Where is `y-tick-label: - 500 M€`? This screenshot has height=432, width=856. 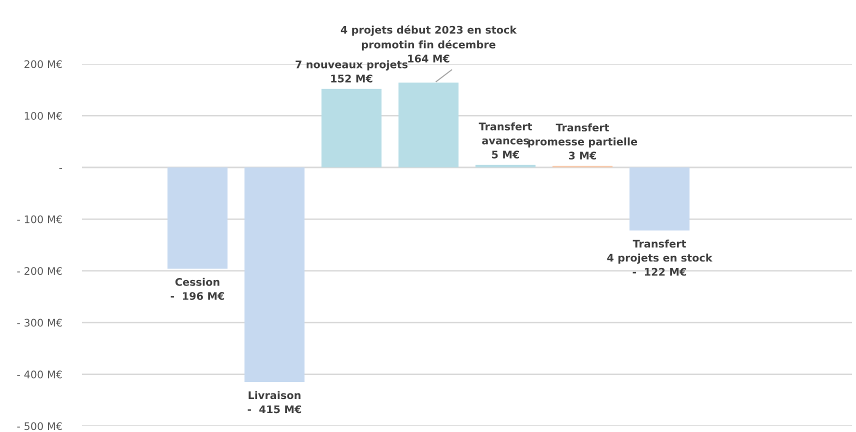 y-tick-label: - 500 M€ is located at coordinates (39, 426).